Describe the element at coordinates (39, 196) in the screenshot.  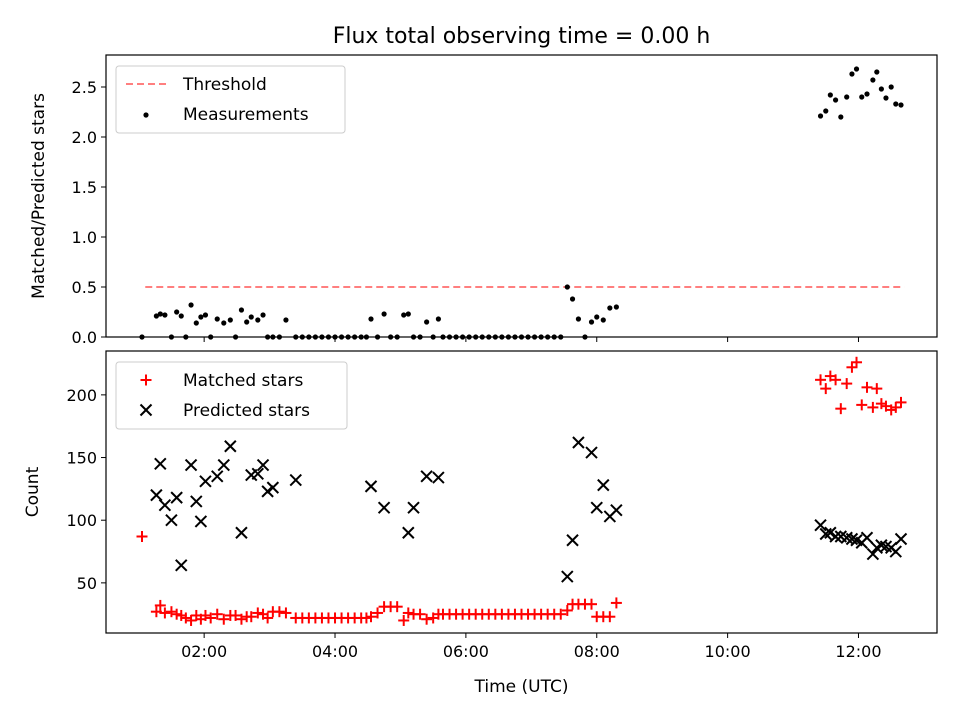
I see `top-y-axis-label: Matched/Predicted stars` at that location.